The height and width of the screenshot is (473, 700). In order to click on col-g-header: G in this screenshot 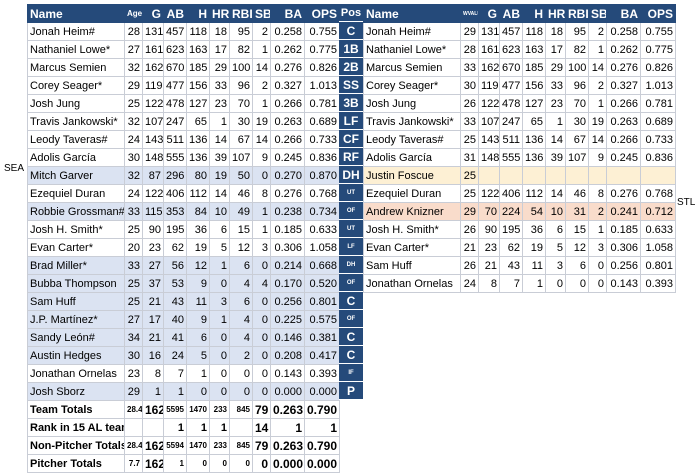, I will do `click(489, 13)`.